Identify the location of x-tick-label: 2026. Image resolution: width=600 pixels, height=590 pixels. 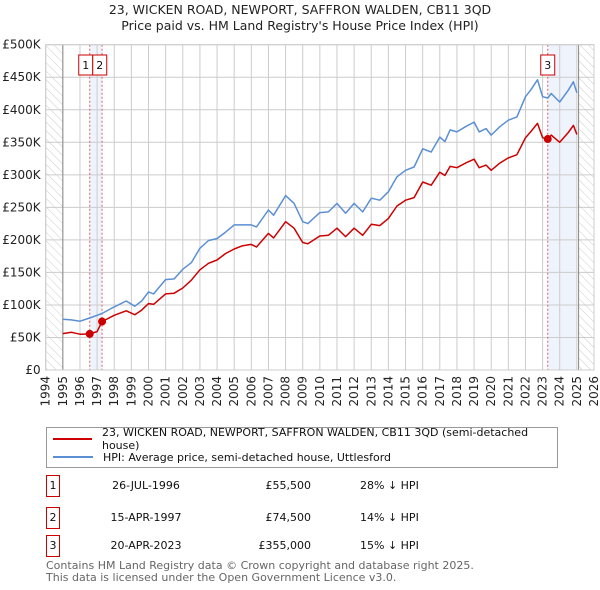
(593, 391).